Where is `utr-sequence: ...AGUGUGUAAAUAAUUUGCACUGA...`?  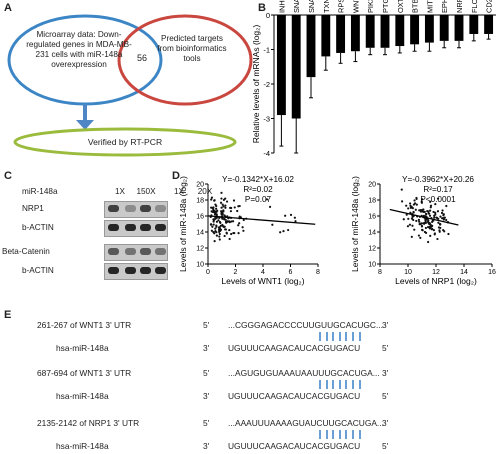 utr-sequence: ...AGUGUGUAAAUAAUUUGCACUGA... is located at coordinates (304, 373).